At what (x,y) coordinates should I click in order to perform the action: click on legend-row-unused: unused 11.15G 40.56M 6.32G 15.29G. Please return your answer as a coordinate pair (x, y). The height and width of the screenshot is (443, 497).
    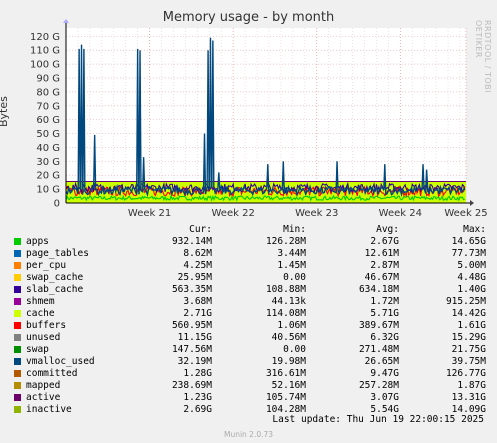
    Looking at the image, I should click on (250, 338).